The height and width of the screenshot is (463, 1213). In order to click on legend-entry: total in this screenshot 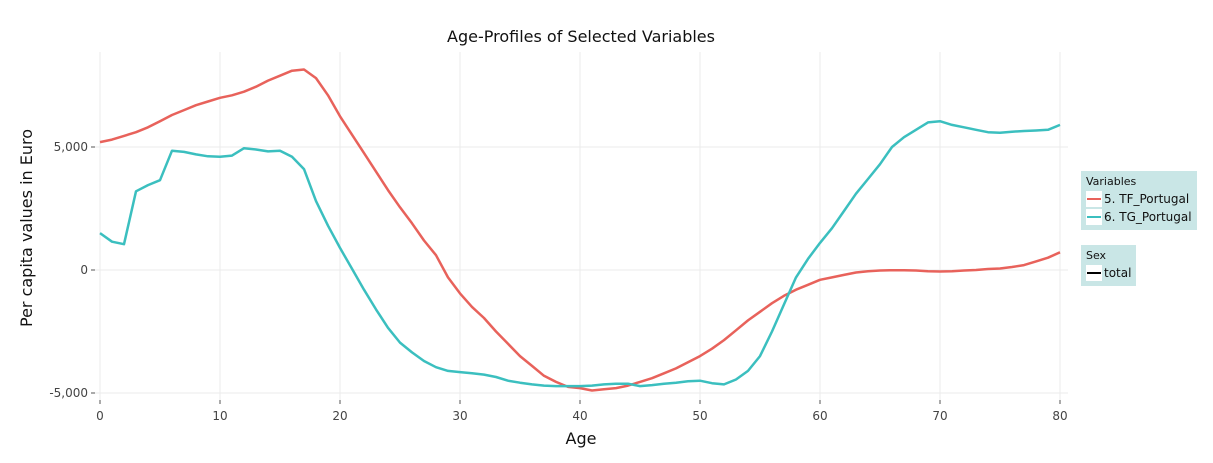, I will do `click(1108, 273)`.